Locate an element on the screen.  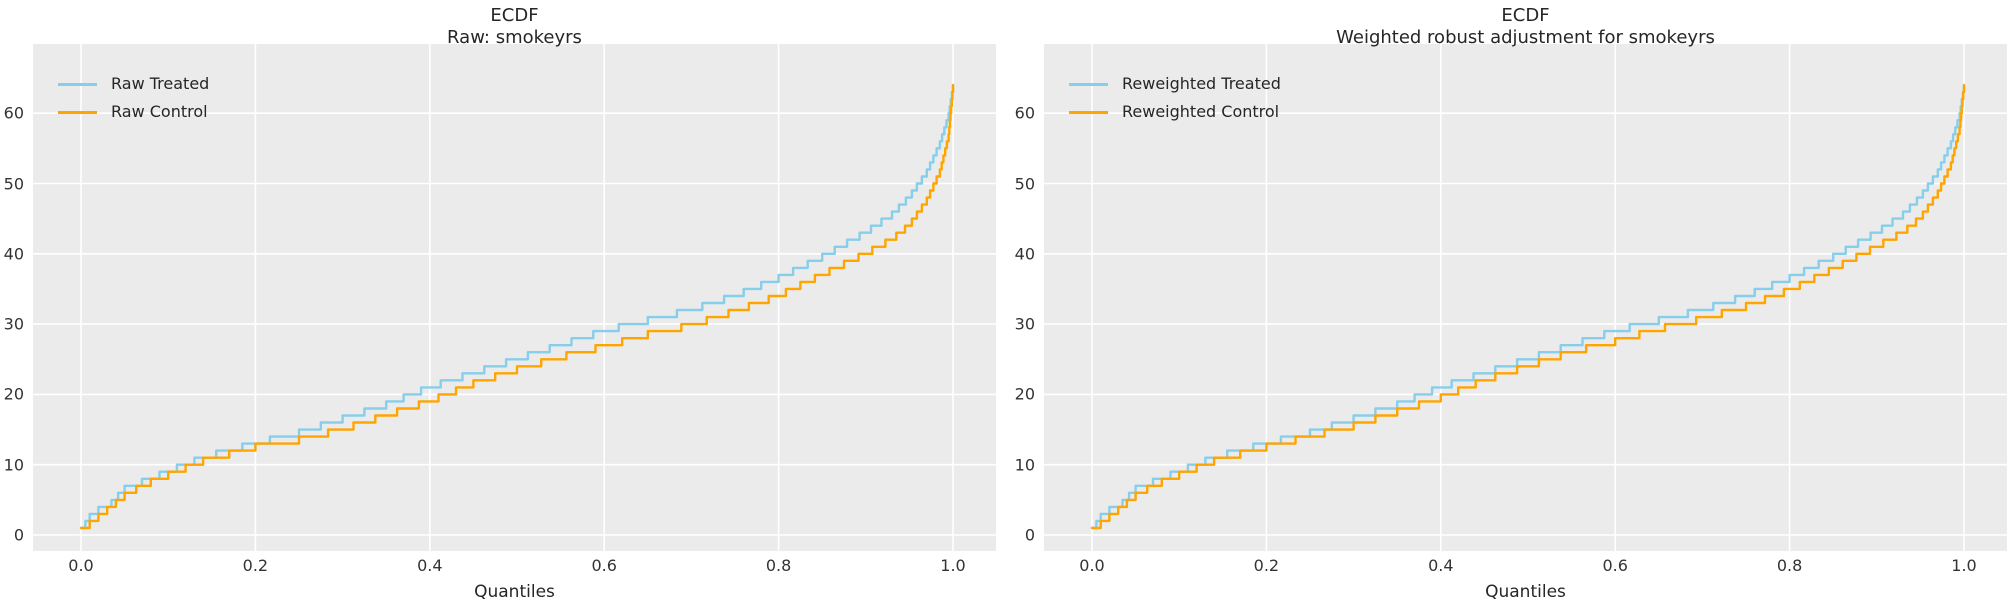
left-plot-title: ECDF Raw: smokeyrs is located at coordinates (514, 27).